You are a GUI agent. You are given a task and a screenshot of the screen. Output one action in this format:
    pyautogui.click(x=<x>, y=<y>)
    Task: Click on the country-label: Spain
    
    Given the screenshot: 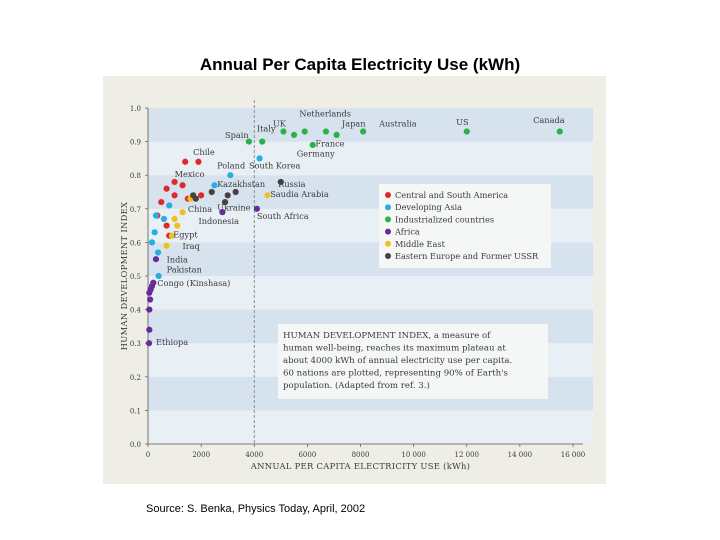 What is the action you would take?
    pyautogui.click(x=237, y=135)
    